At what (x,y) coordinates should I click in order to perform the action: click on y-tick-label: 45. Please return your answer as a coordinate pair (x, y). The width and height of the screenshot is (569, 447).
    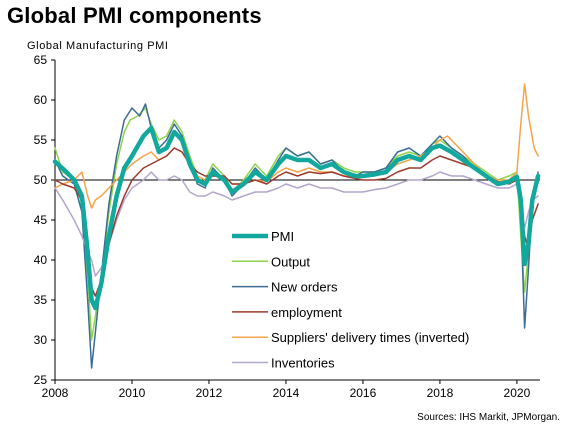
    Looking at the image, I should click on (41, 220).